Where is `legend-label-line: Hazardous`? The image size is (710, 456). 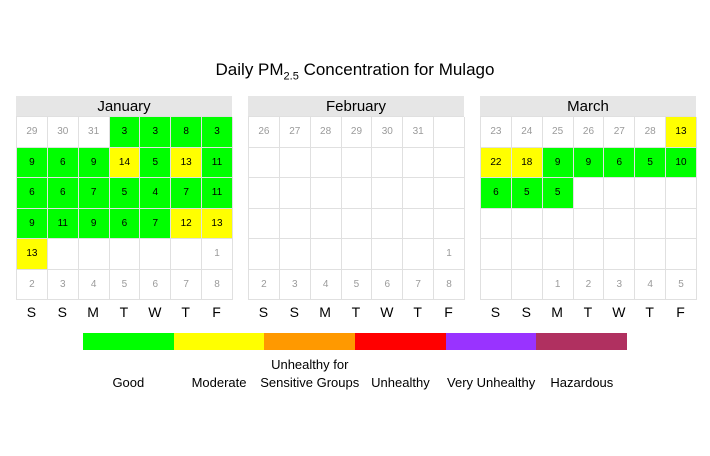
legend-label-line: Hazardous is located at coordinates (582, 382).